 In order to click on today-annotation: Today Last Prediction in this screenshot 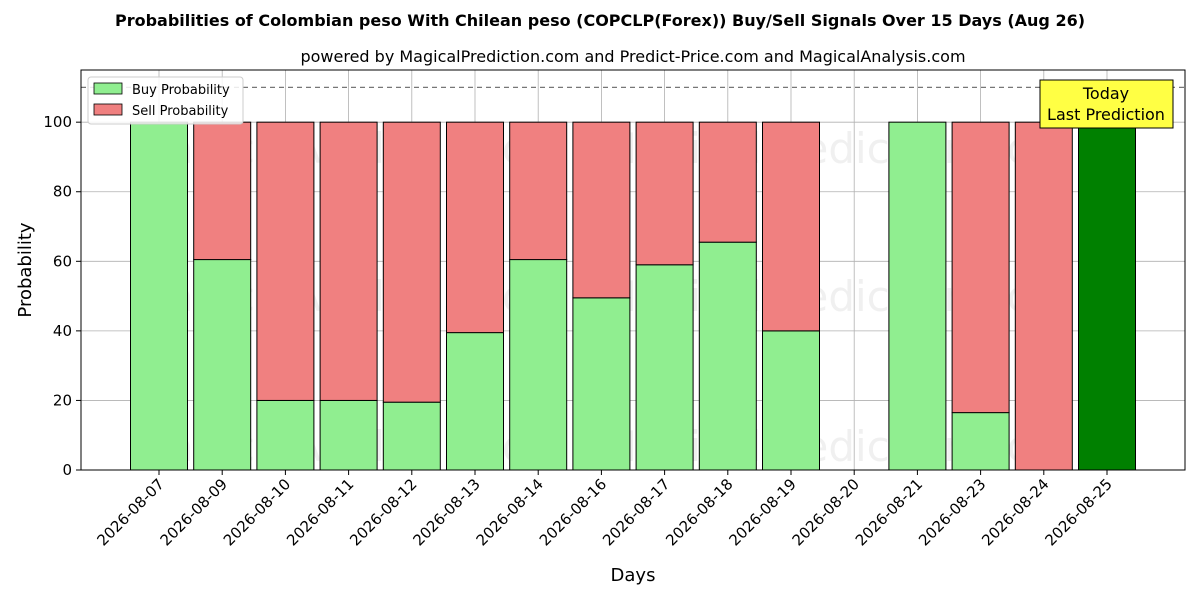, I will do `click(1106, 104)`.